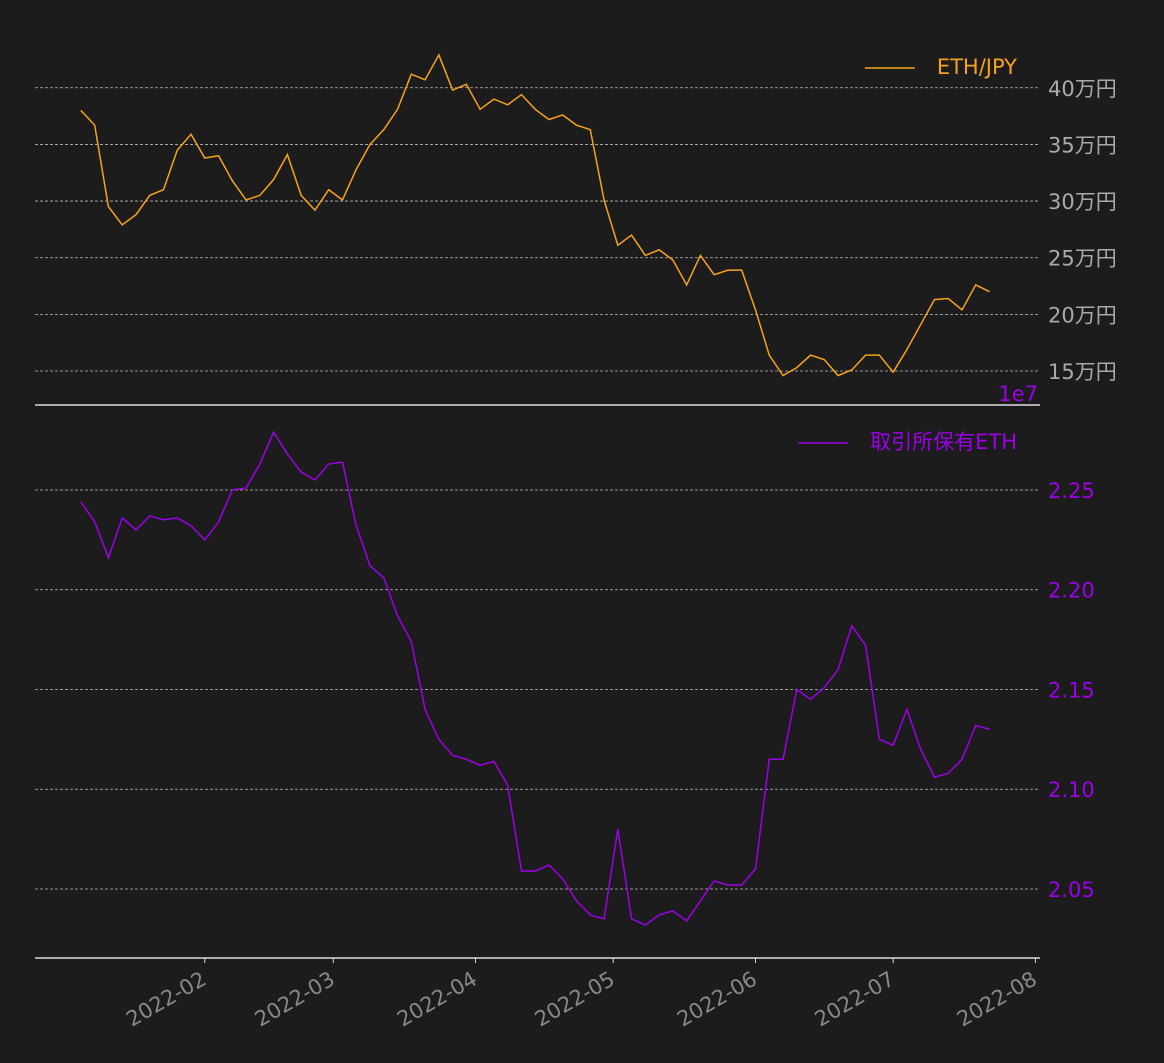 The image size is (1164, 1063). I want to click on x-tick-label: 2022-04, so click(437, 999).